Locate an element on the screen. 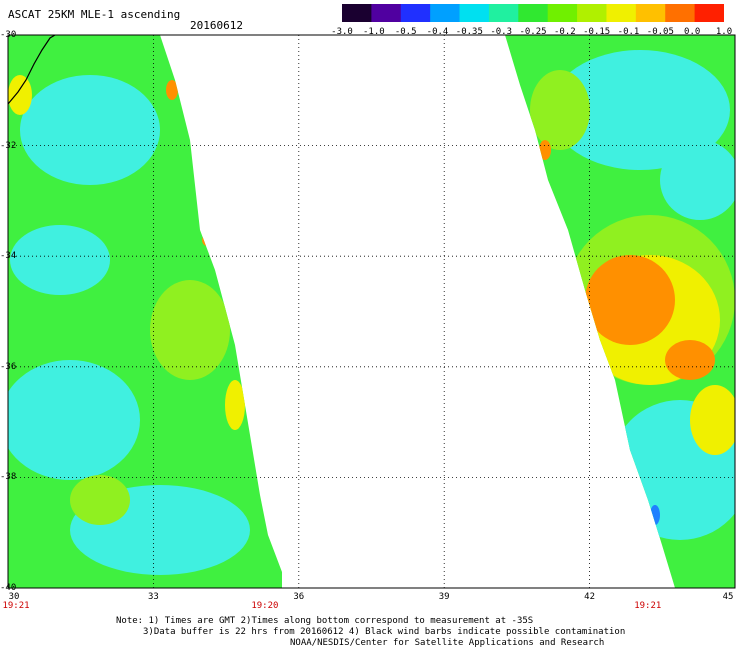 The height and width of the screenshot is (650, 740). colorbar-label: -0.3 is located at coordinates (501, 32).